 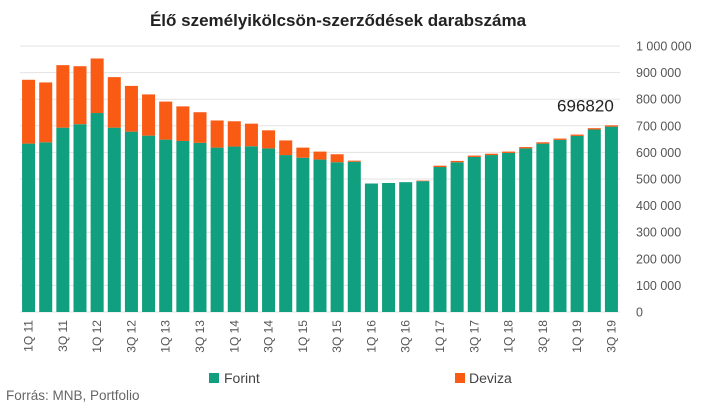 What do you see at coordinates (460, 378) in the screenshot?
I see `legend-swatch-deviza` at bounding box center [460, 378].